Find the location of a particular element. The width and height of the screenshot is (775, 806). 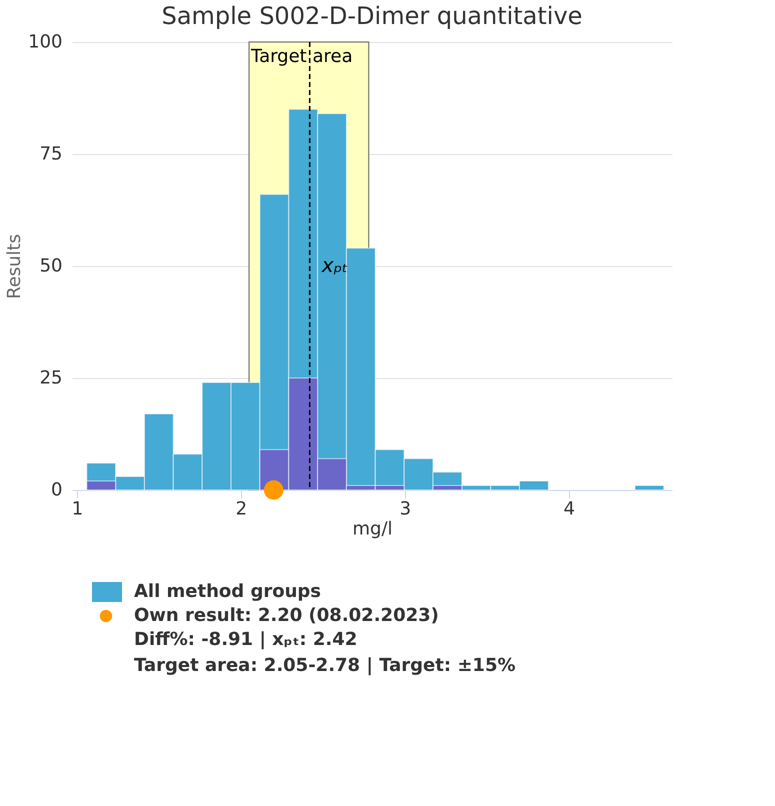

x-tick-label: 4 is located at coordinates (569, 509).